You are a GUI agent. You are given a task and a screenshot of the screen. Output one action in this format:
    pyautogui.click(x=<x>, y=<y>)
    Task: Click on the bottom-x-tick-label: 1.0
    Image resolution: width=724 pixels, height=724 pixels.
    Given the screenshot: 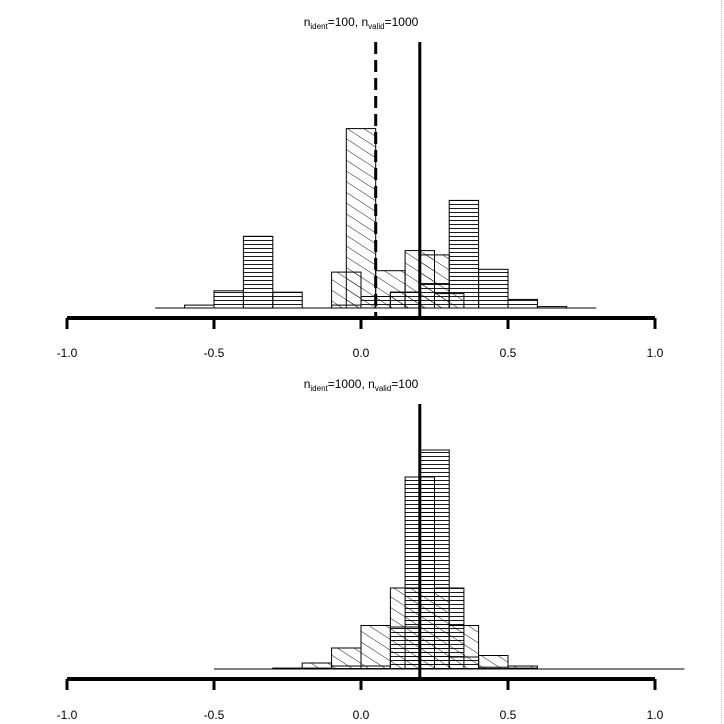 What is the action you would take?
    pyautogui.click(x=655, y=715)
    